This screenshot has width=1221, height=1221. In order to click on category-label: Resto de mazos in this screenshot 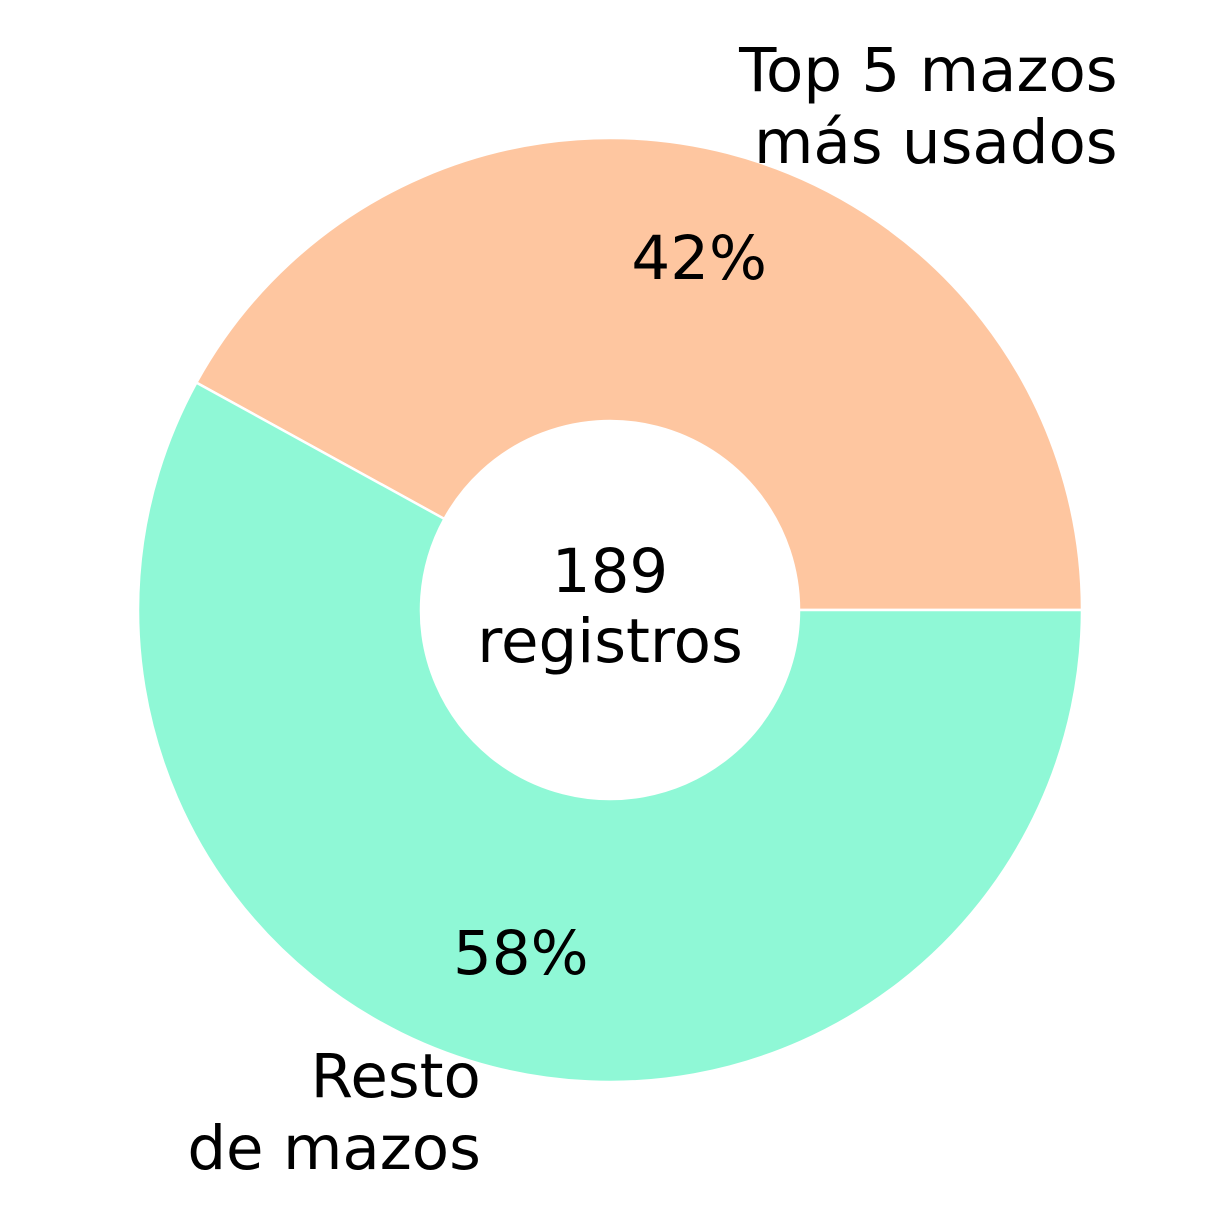, I will do `click(334, 1112)`.